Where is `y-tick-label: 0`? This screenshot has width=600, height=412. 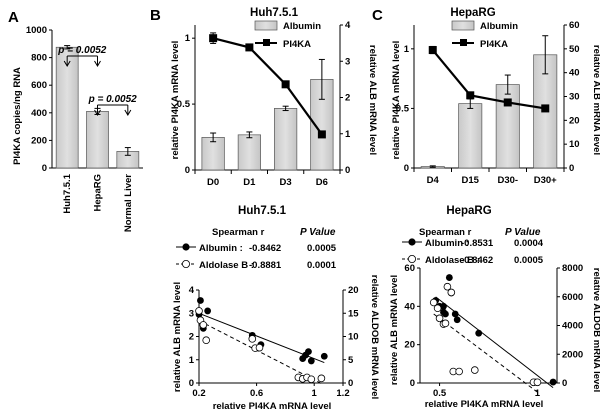 y-tick-label: 0 is located at coordinates (44, 168).